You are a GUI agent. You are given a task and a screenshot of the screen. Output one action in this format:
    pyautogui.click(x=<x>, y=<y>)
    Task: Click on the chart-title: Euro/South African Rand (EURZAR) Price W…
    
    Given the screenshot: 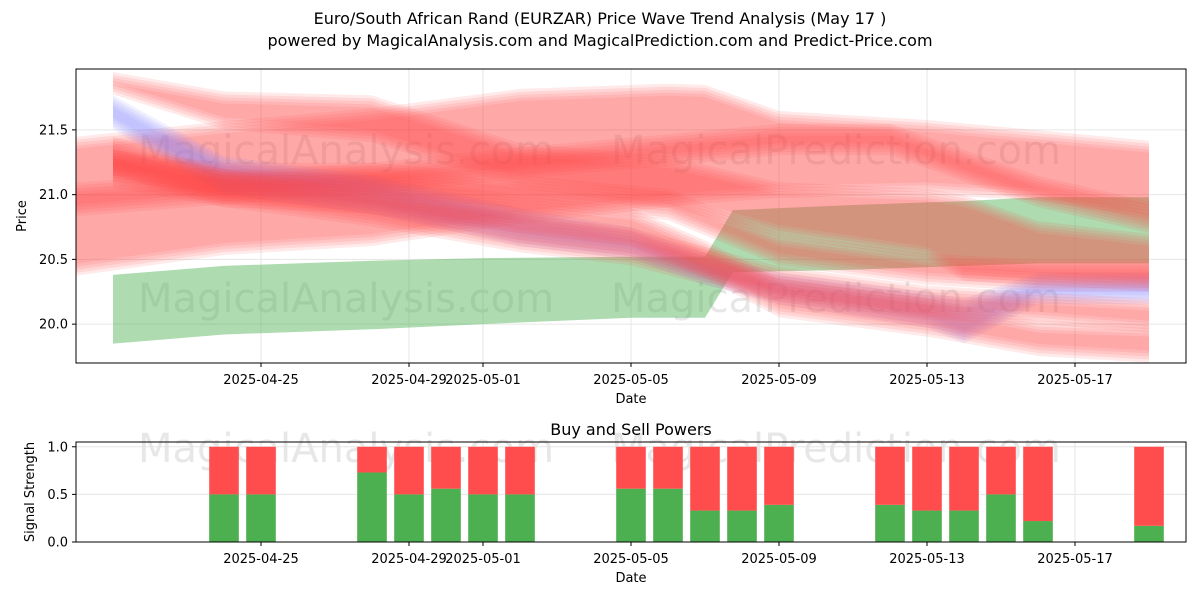 What is the action you would take?
    pyautogui.click(x=600, y=18)
    